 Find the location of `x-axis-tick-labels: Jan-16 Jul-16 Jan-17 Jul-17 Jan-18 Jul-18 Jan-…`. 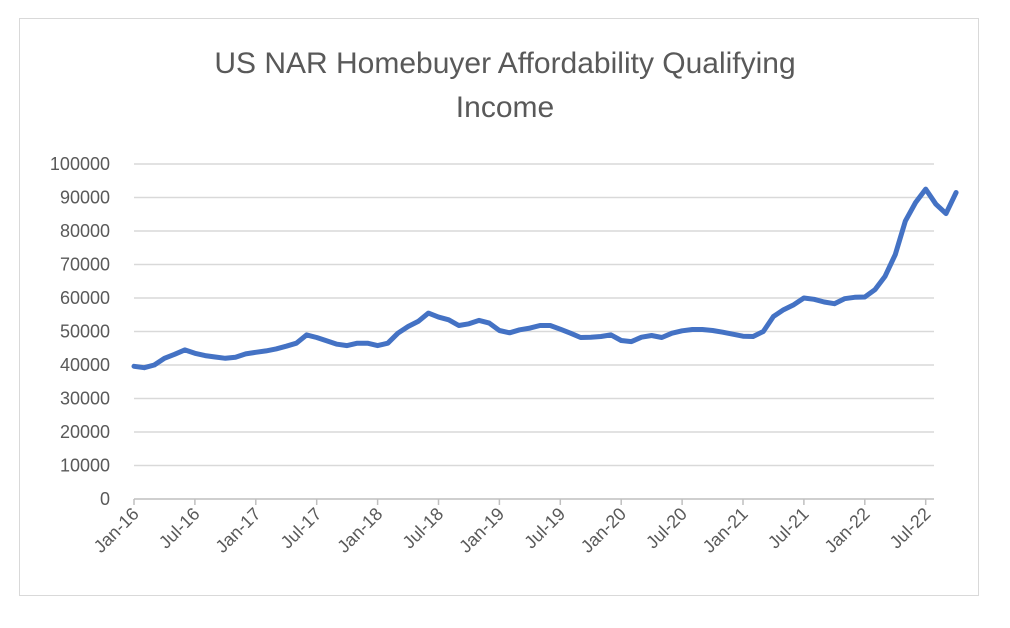

x-axis-tick-labels: Jan-16 Jul-16 Jan-17 Jul-17 Jan-18 Jul-18 Jan-… is located at coordinates (512, 528).